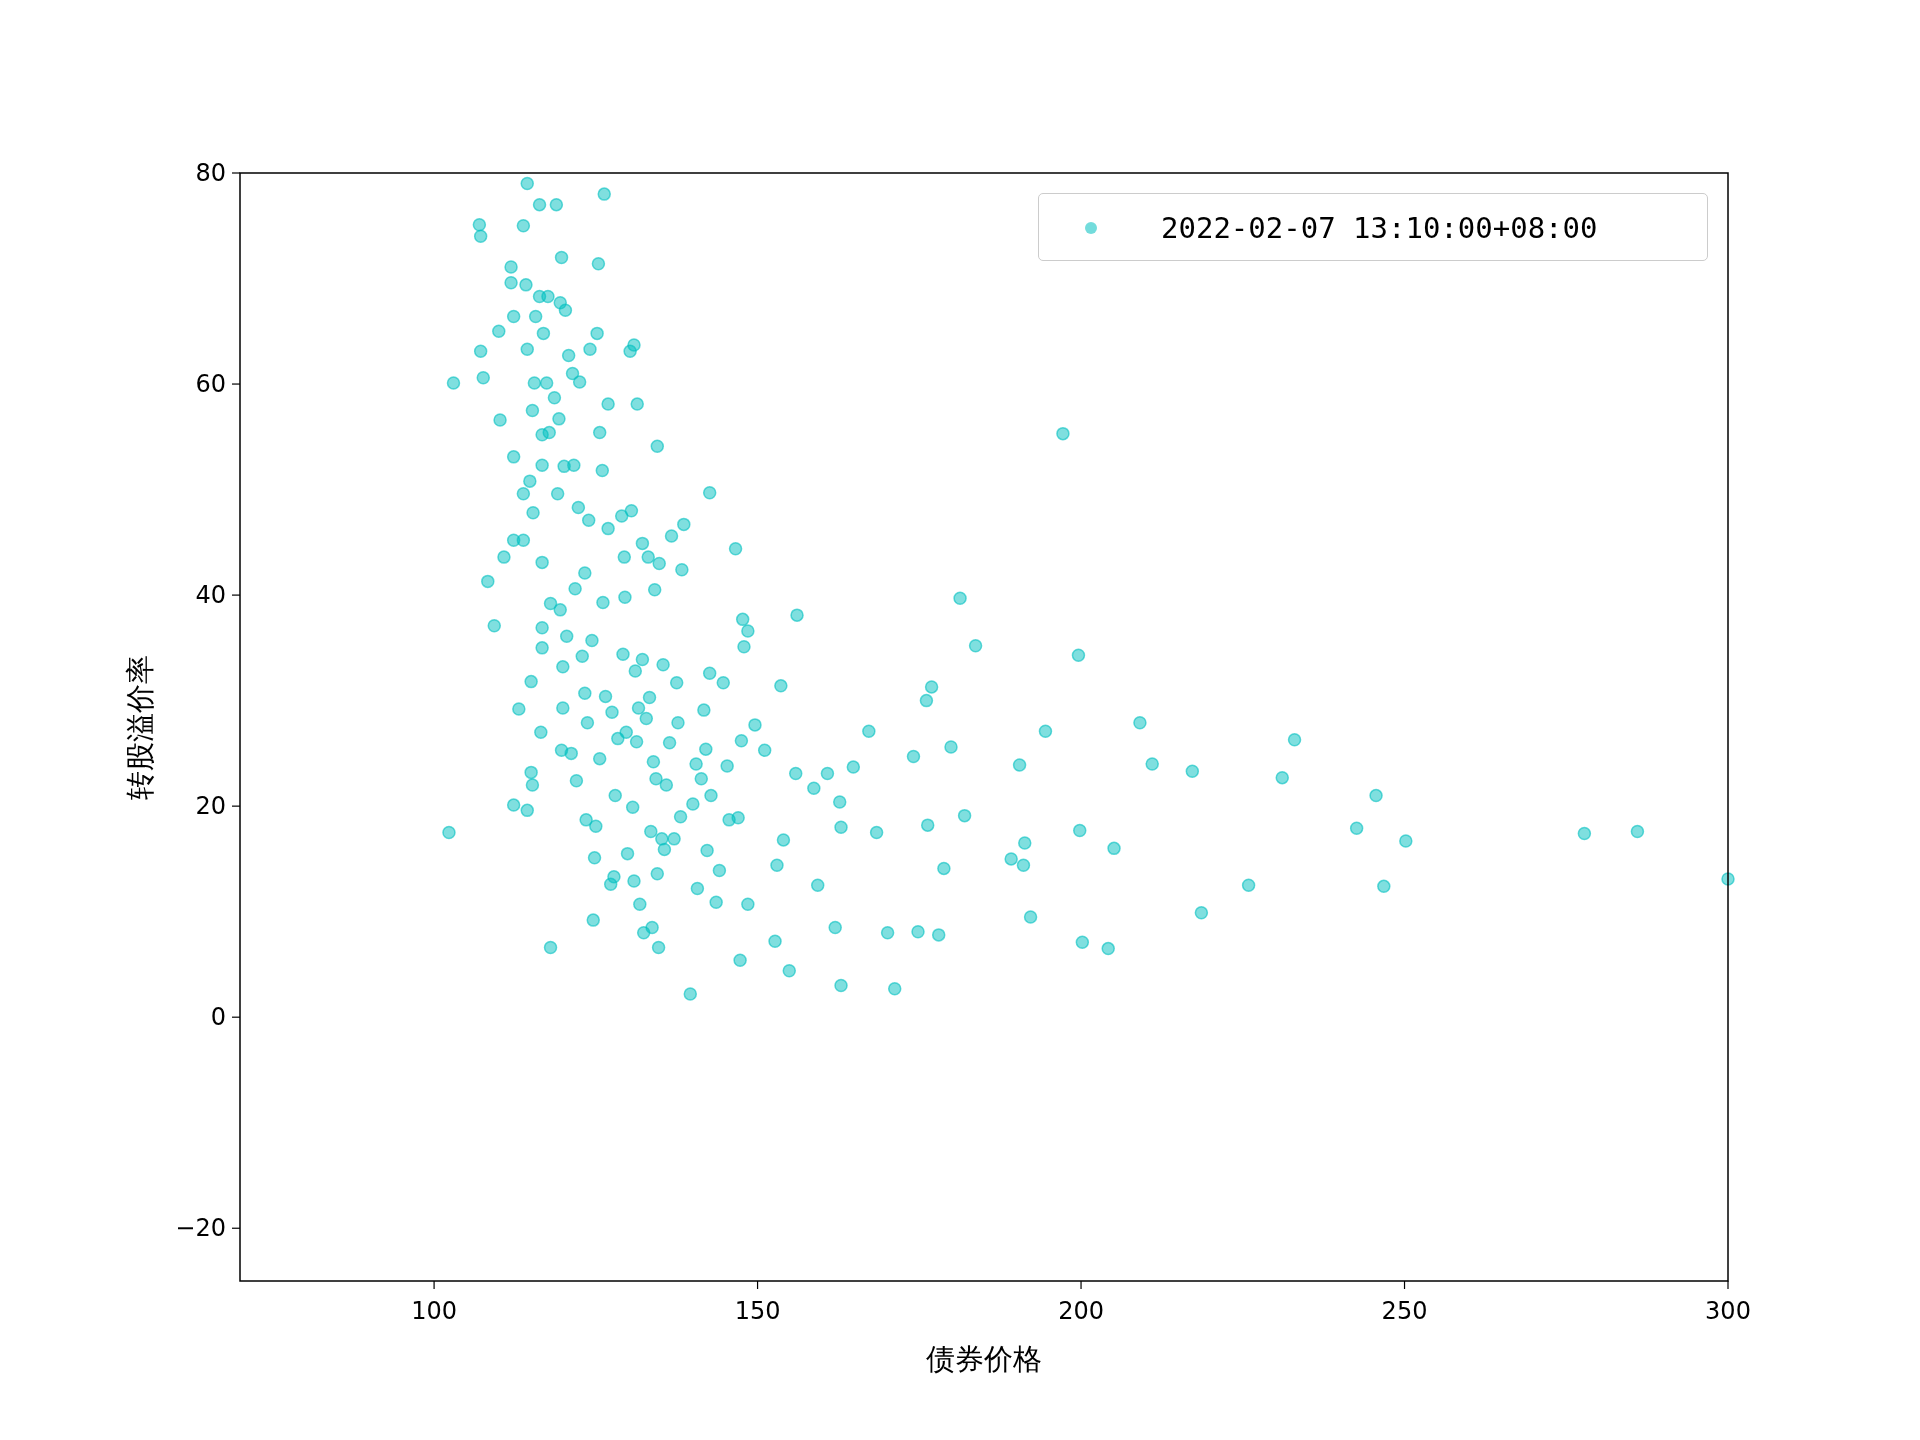 This screenshot has height=1440, width=1920. What do you see at coordinates (210, 384) in the screenshot?
I see `y-tick-label: 60` at bounding box center [210, 384].